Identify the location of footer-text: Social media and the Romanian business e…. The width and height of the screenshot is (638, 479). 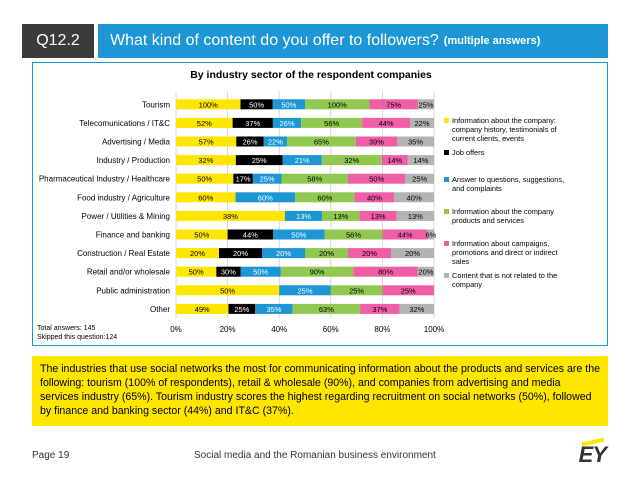
(315, 455).